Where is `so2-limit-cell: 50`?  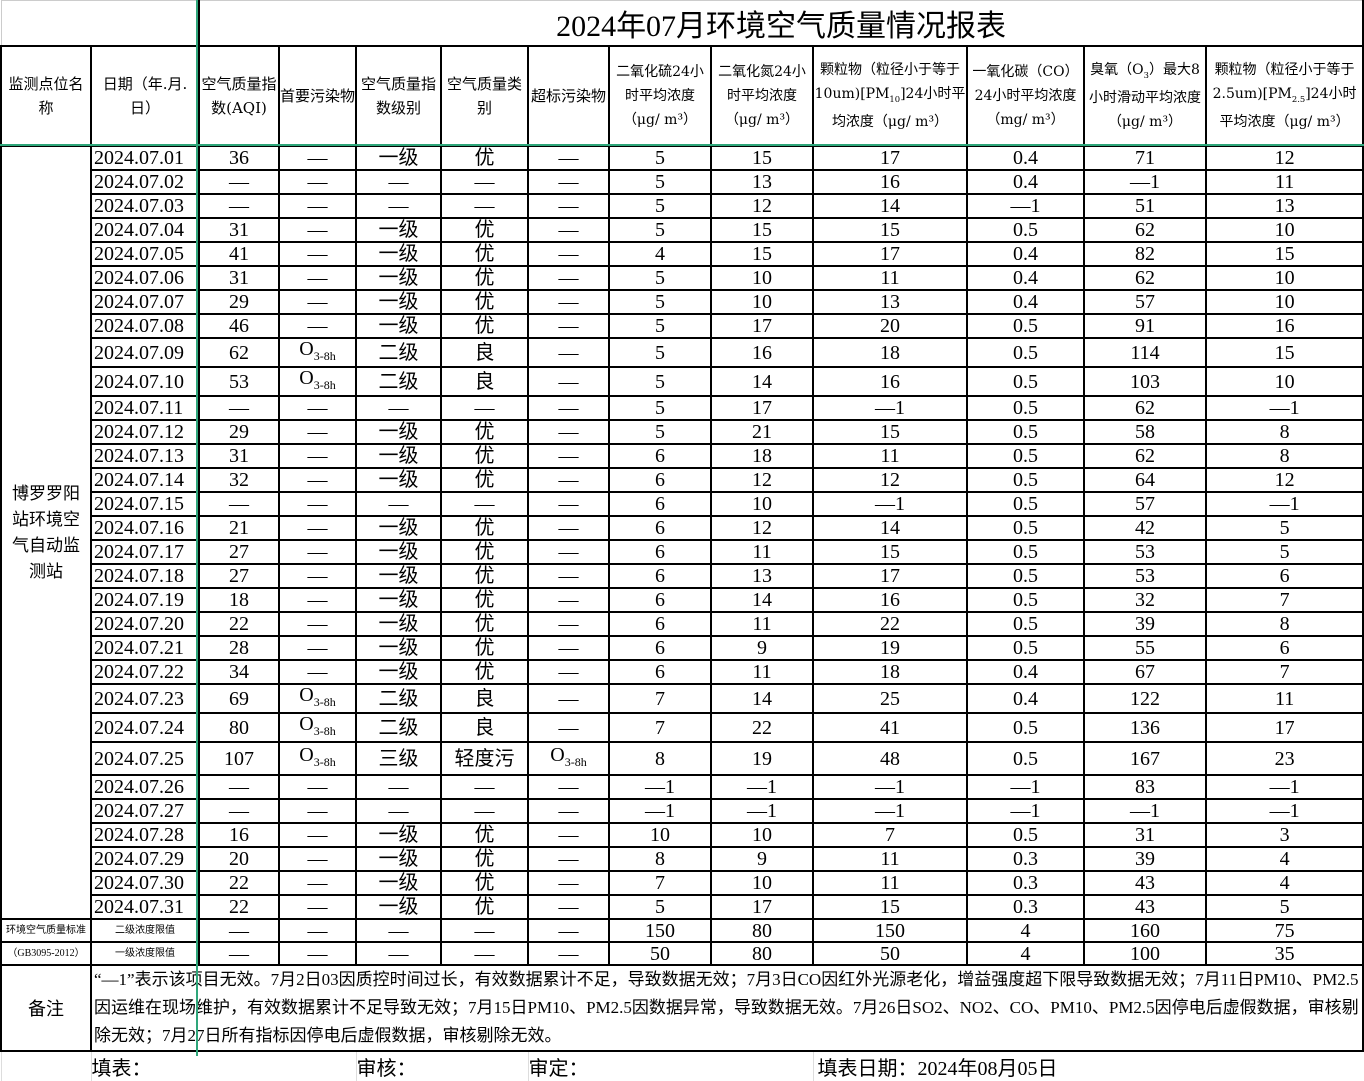
so2-limit-cell: 50 is located at coordinates (660, 953).